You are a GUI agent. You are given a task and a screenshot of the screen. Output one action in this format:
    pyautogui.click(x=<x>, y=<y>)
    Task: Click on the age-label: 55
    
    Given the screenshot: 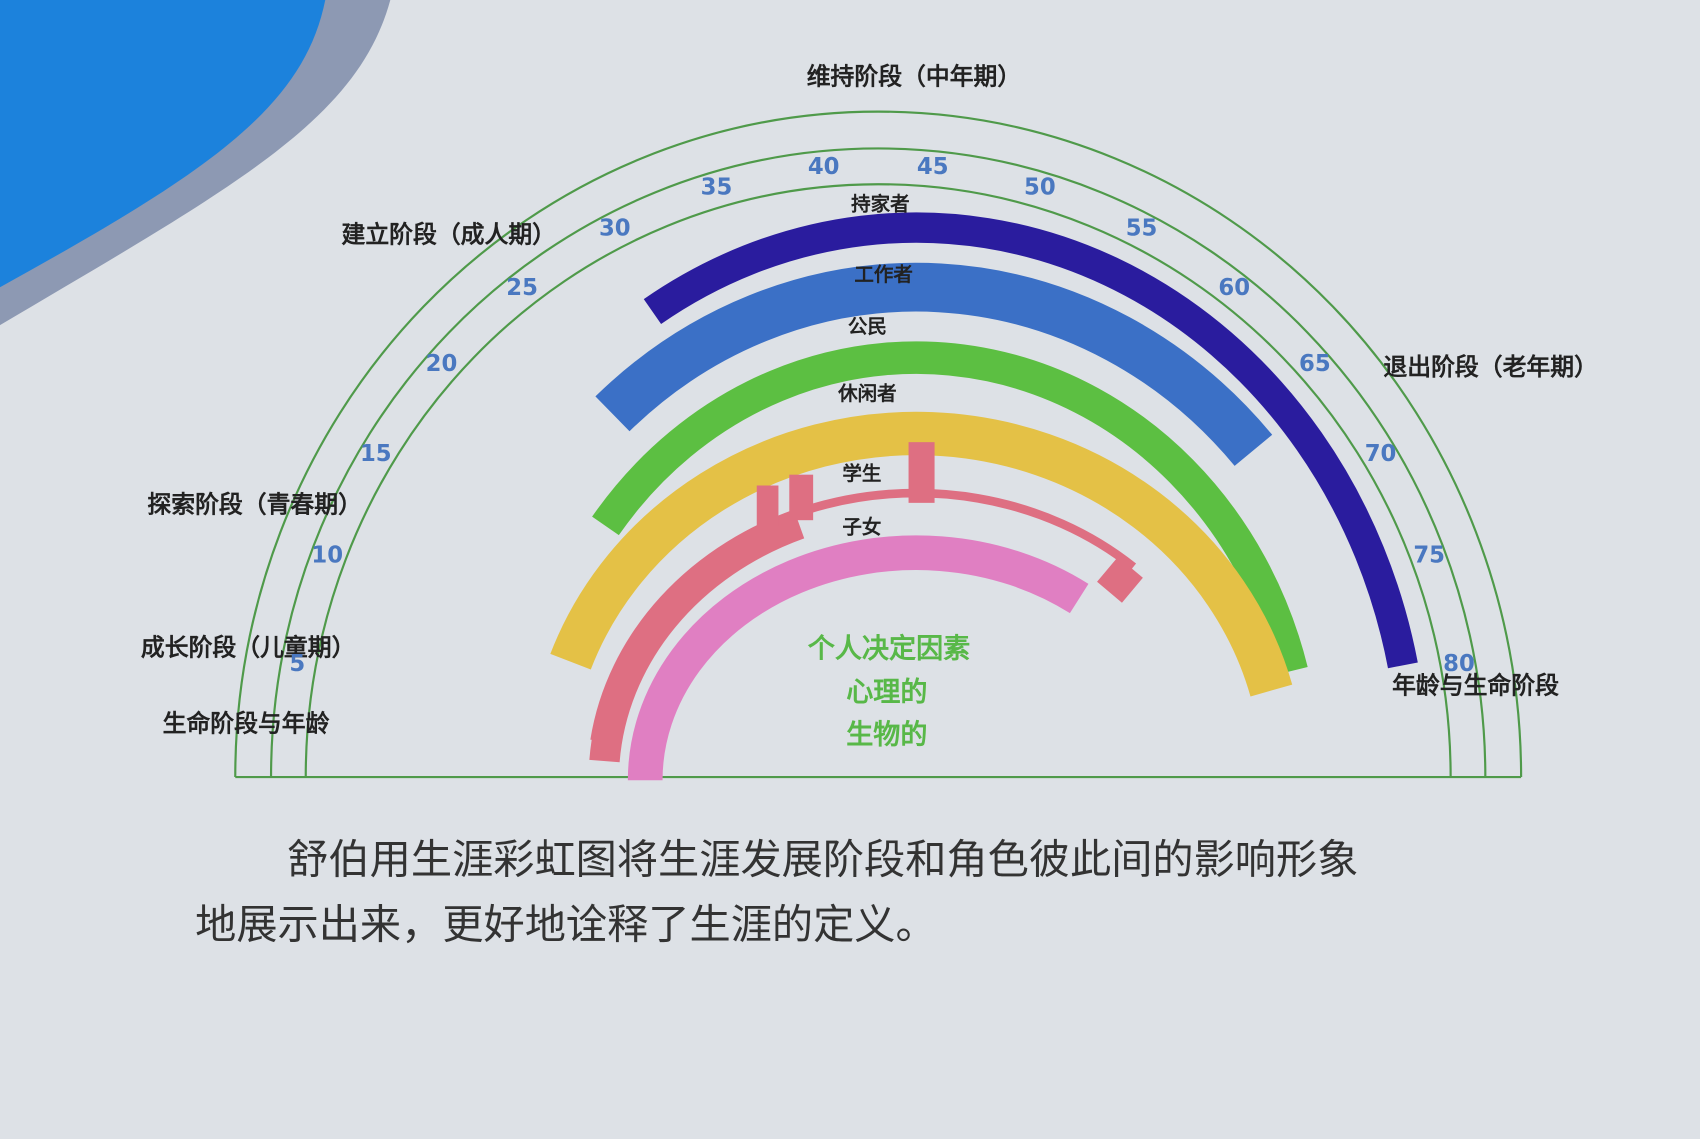 What is the action you would take?
    pyautogui.click(x=1142, y=228)
    